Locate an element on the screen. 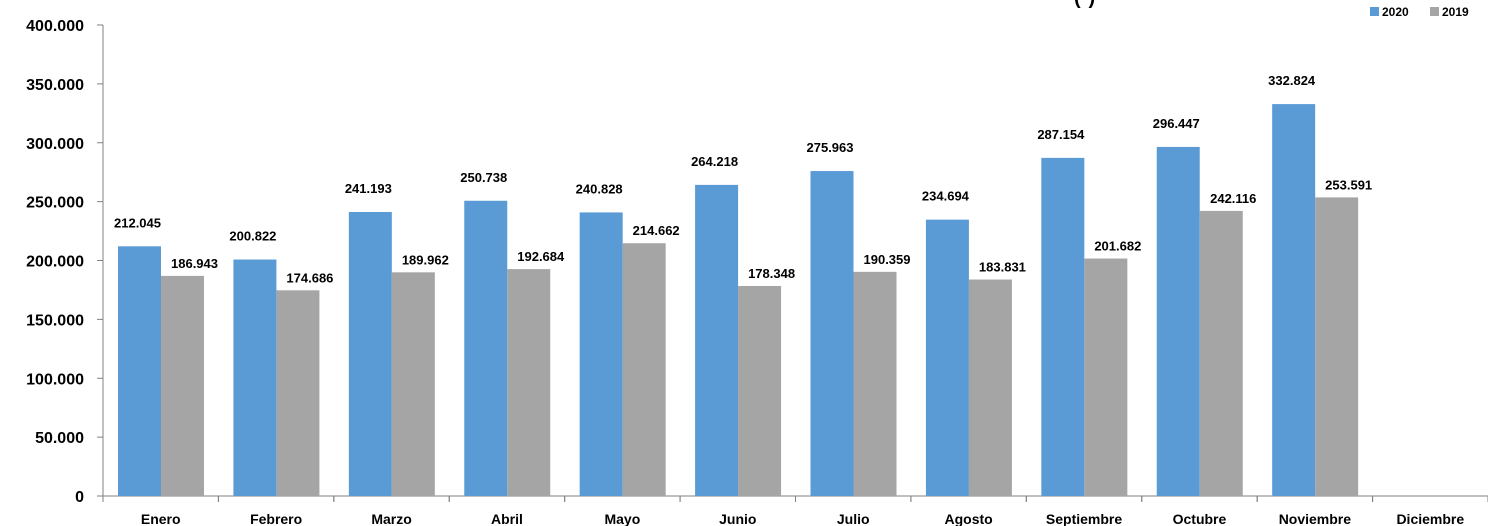  data-label-2020: 240.828 is located at coordinates (599, 188).